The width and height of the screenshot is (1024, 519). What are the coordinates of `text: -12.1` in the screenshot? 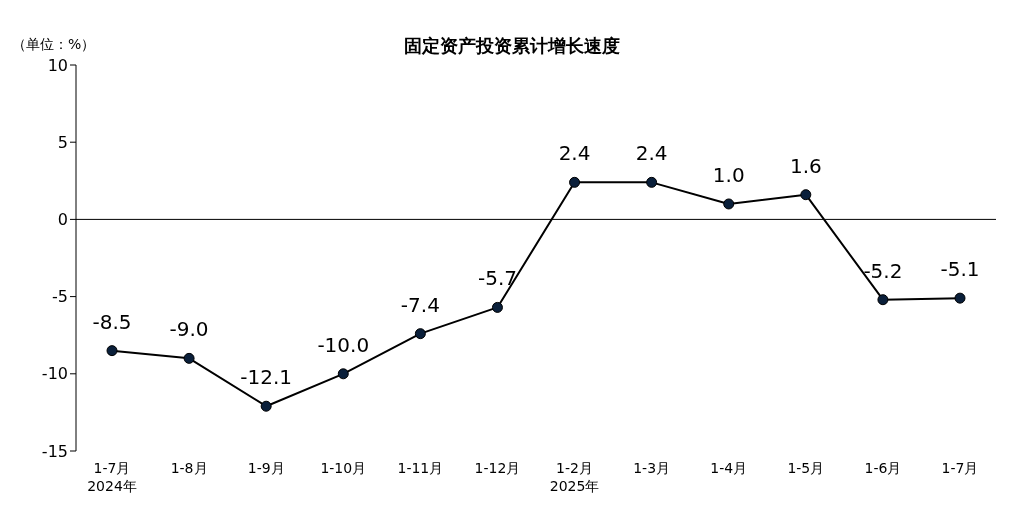 It's located at (266, 377).